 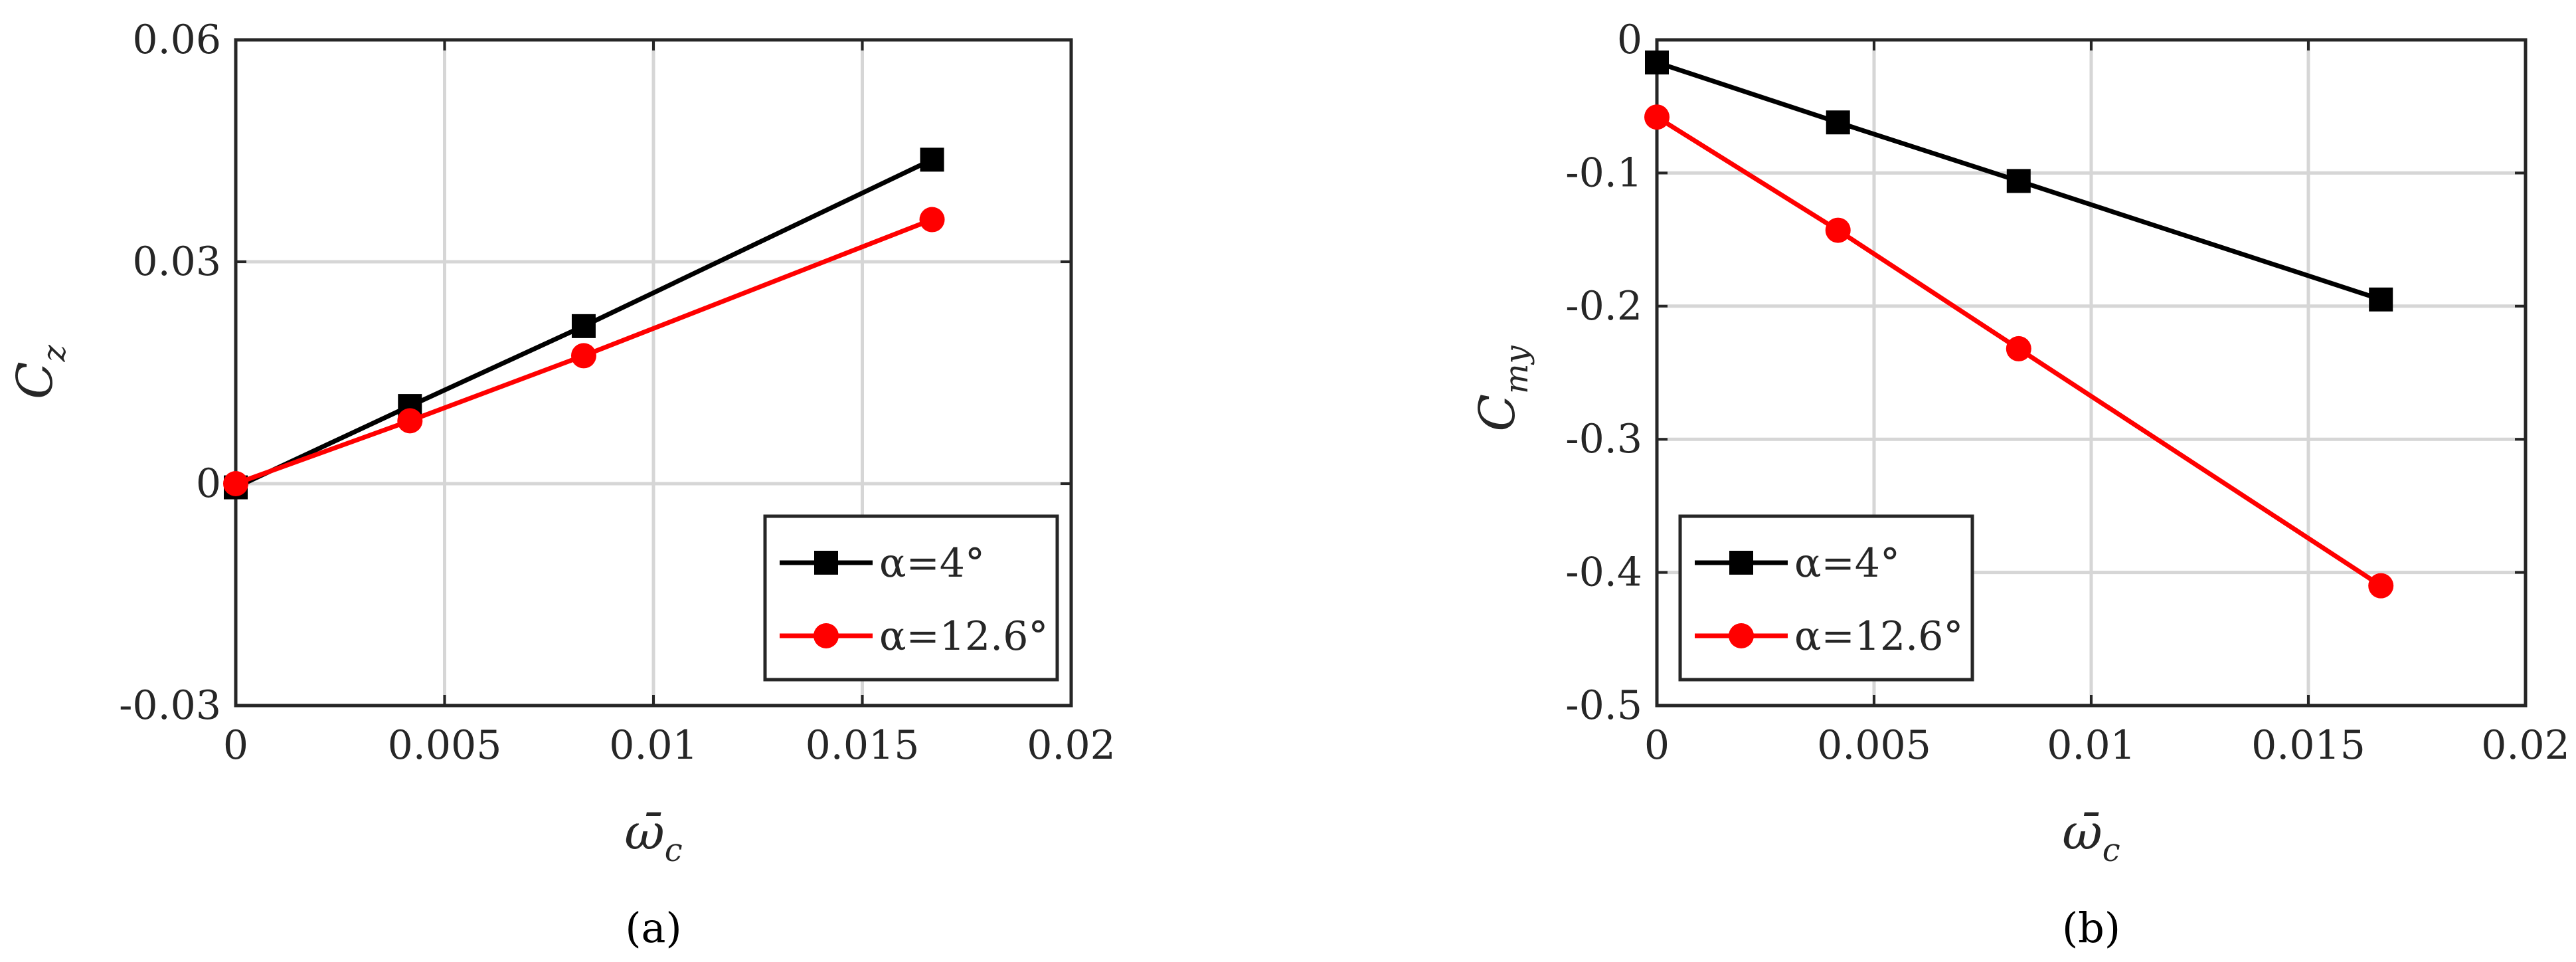 I want to click on panel-caption: (b), so click(x=2091, y=928).